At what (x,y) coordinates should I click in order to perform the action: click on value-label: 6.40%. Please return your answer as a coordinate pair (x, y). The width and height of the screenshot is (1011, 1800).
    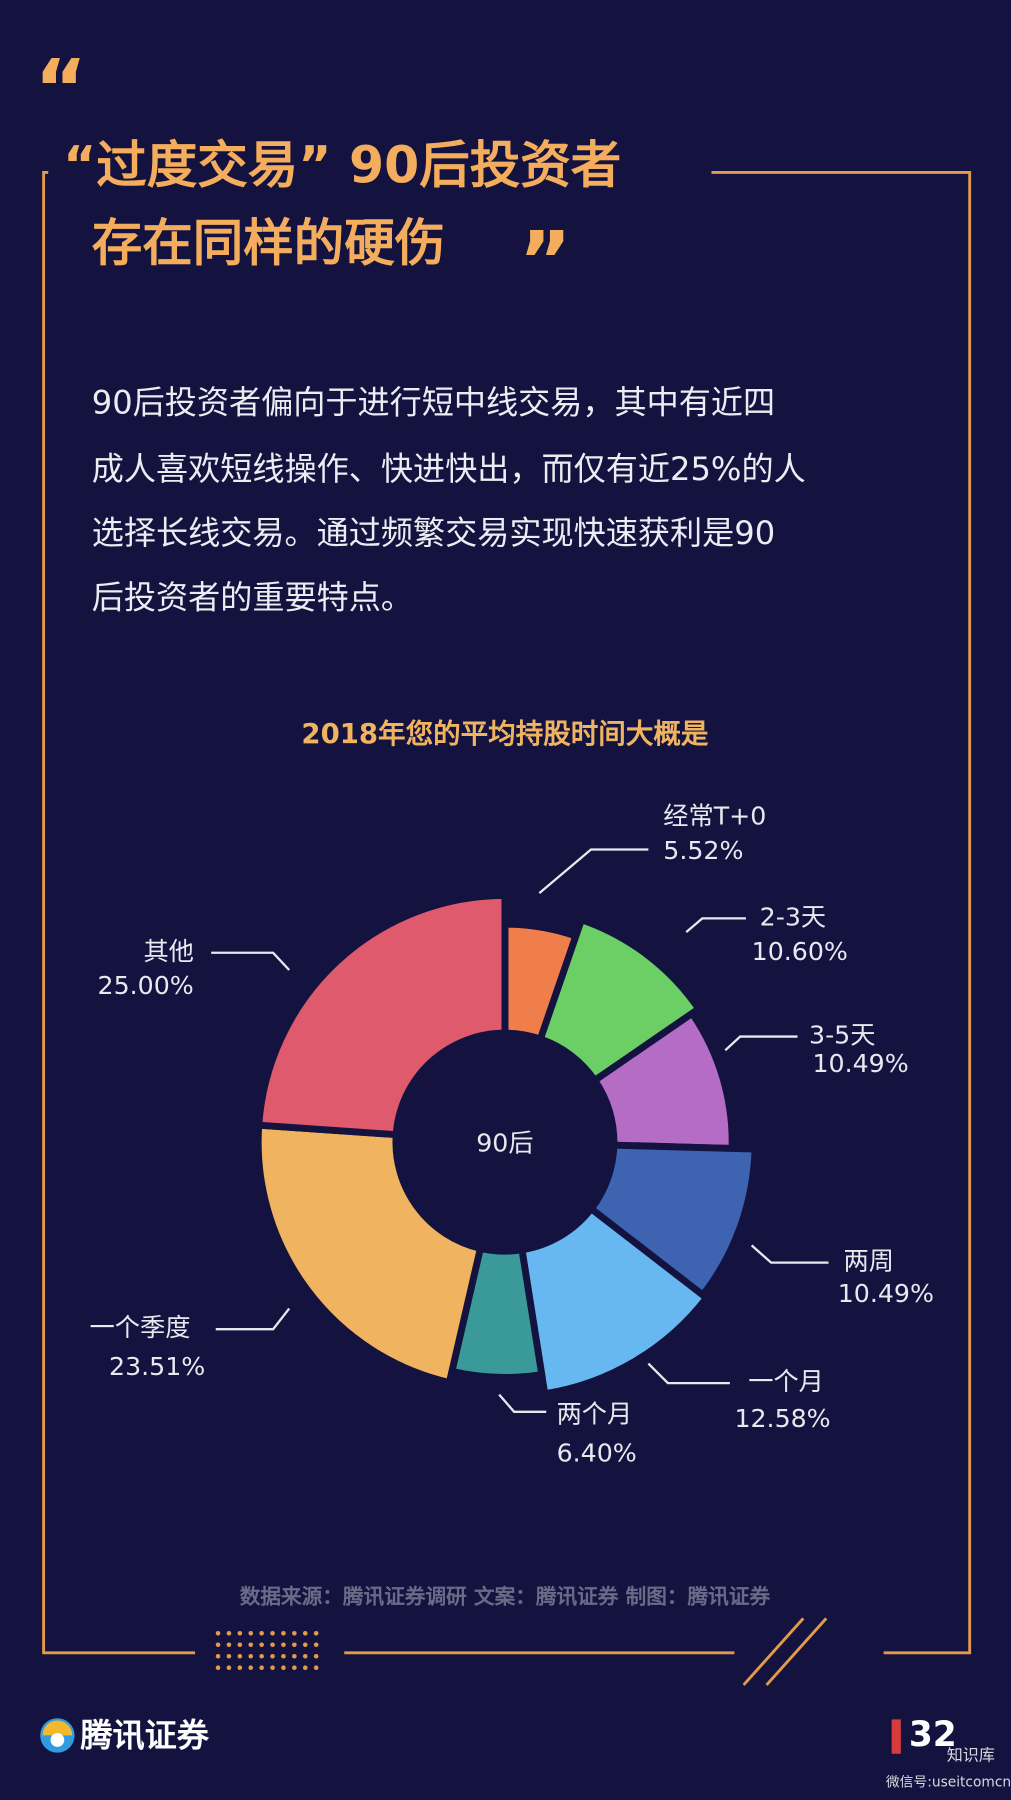
    Looking at the image, I should click on (597, 1452).